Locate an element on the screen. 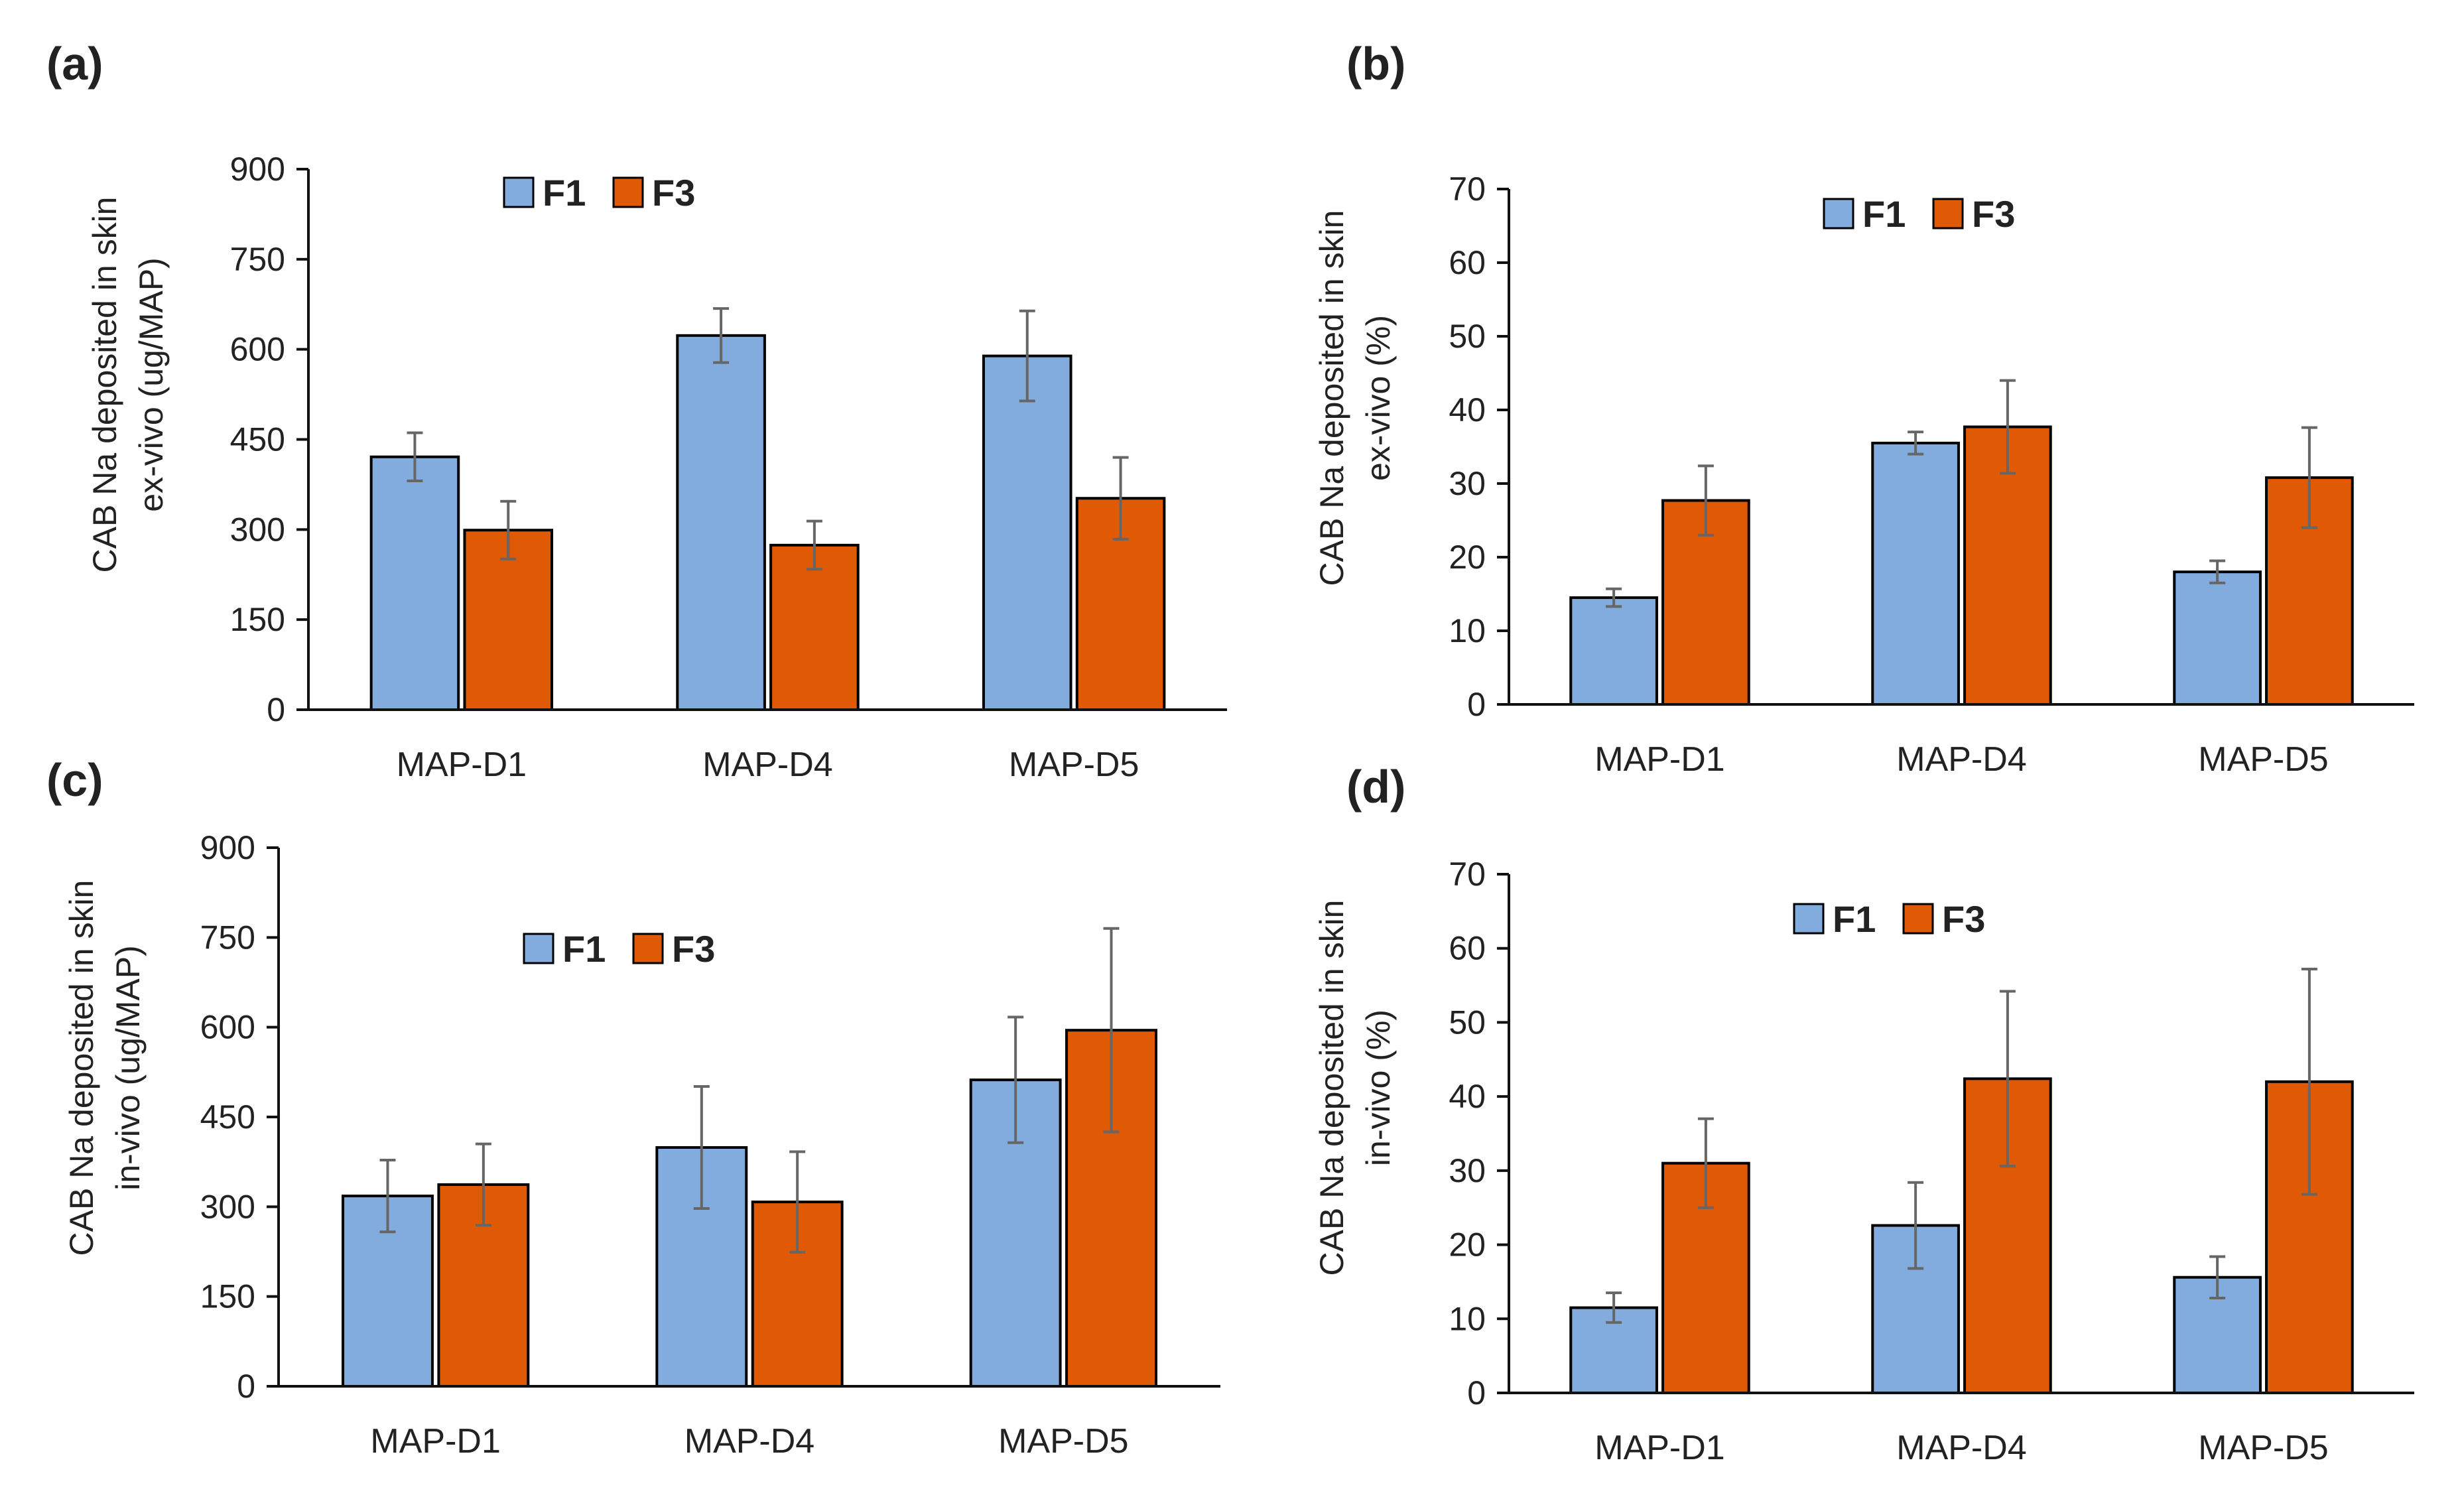 This screenshot has height=1505, width=2464. bar-f1-map-d5-b is located at coordinates (2217, 638).